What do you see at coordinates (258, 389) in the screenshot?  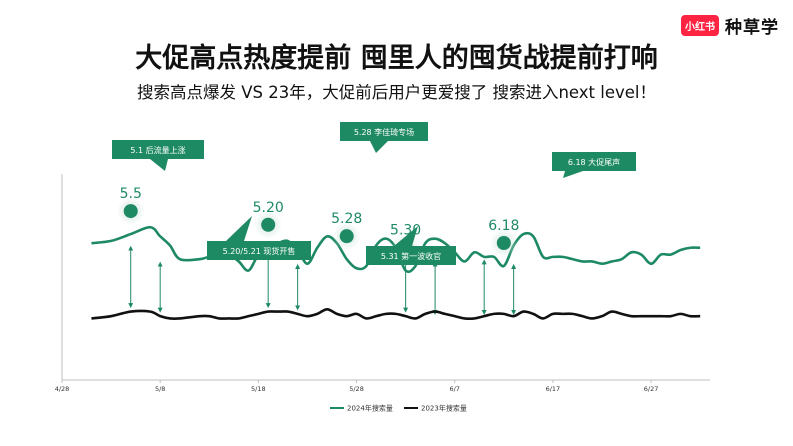 I see `x-tick-label: 5/18` at bounding box center [258, 389].